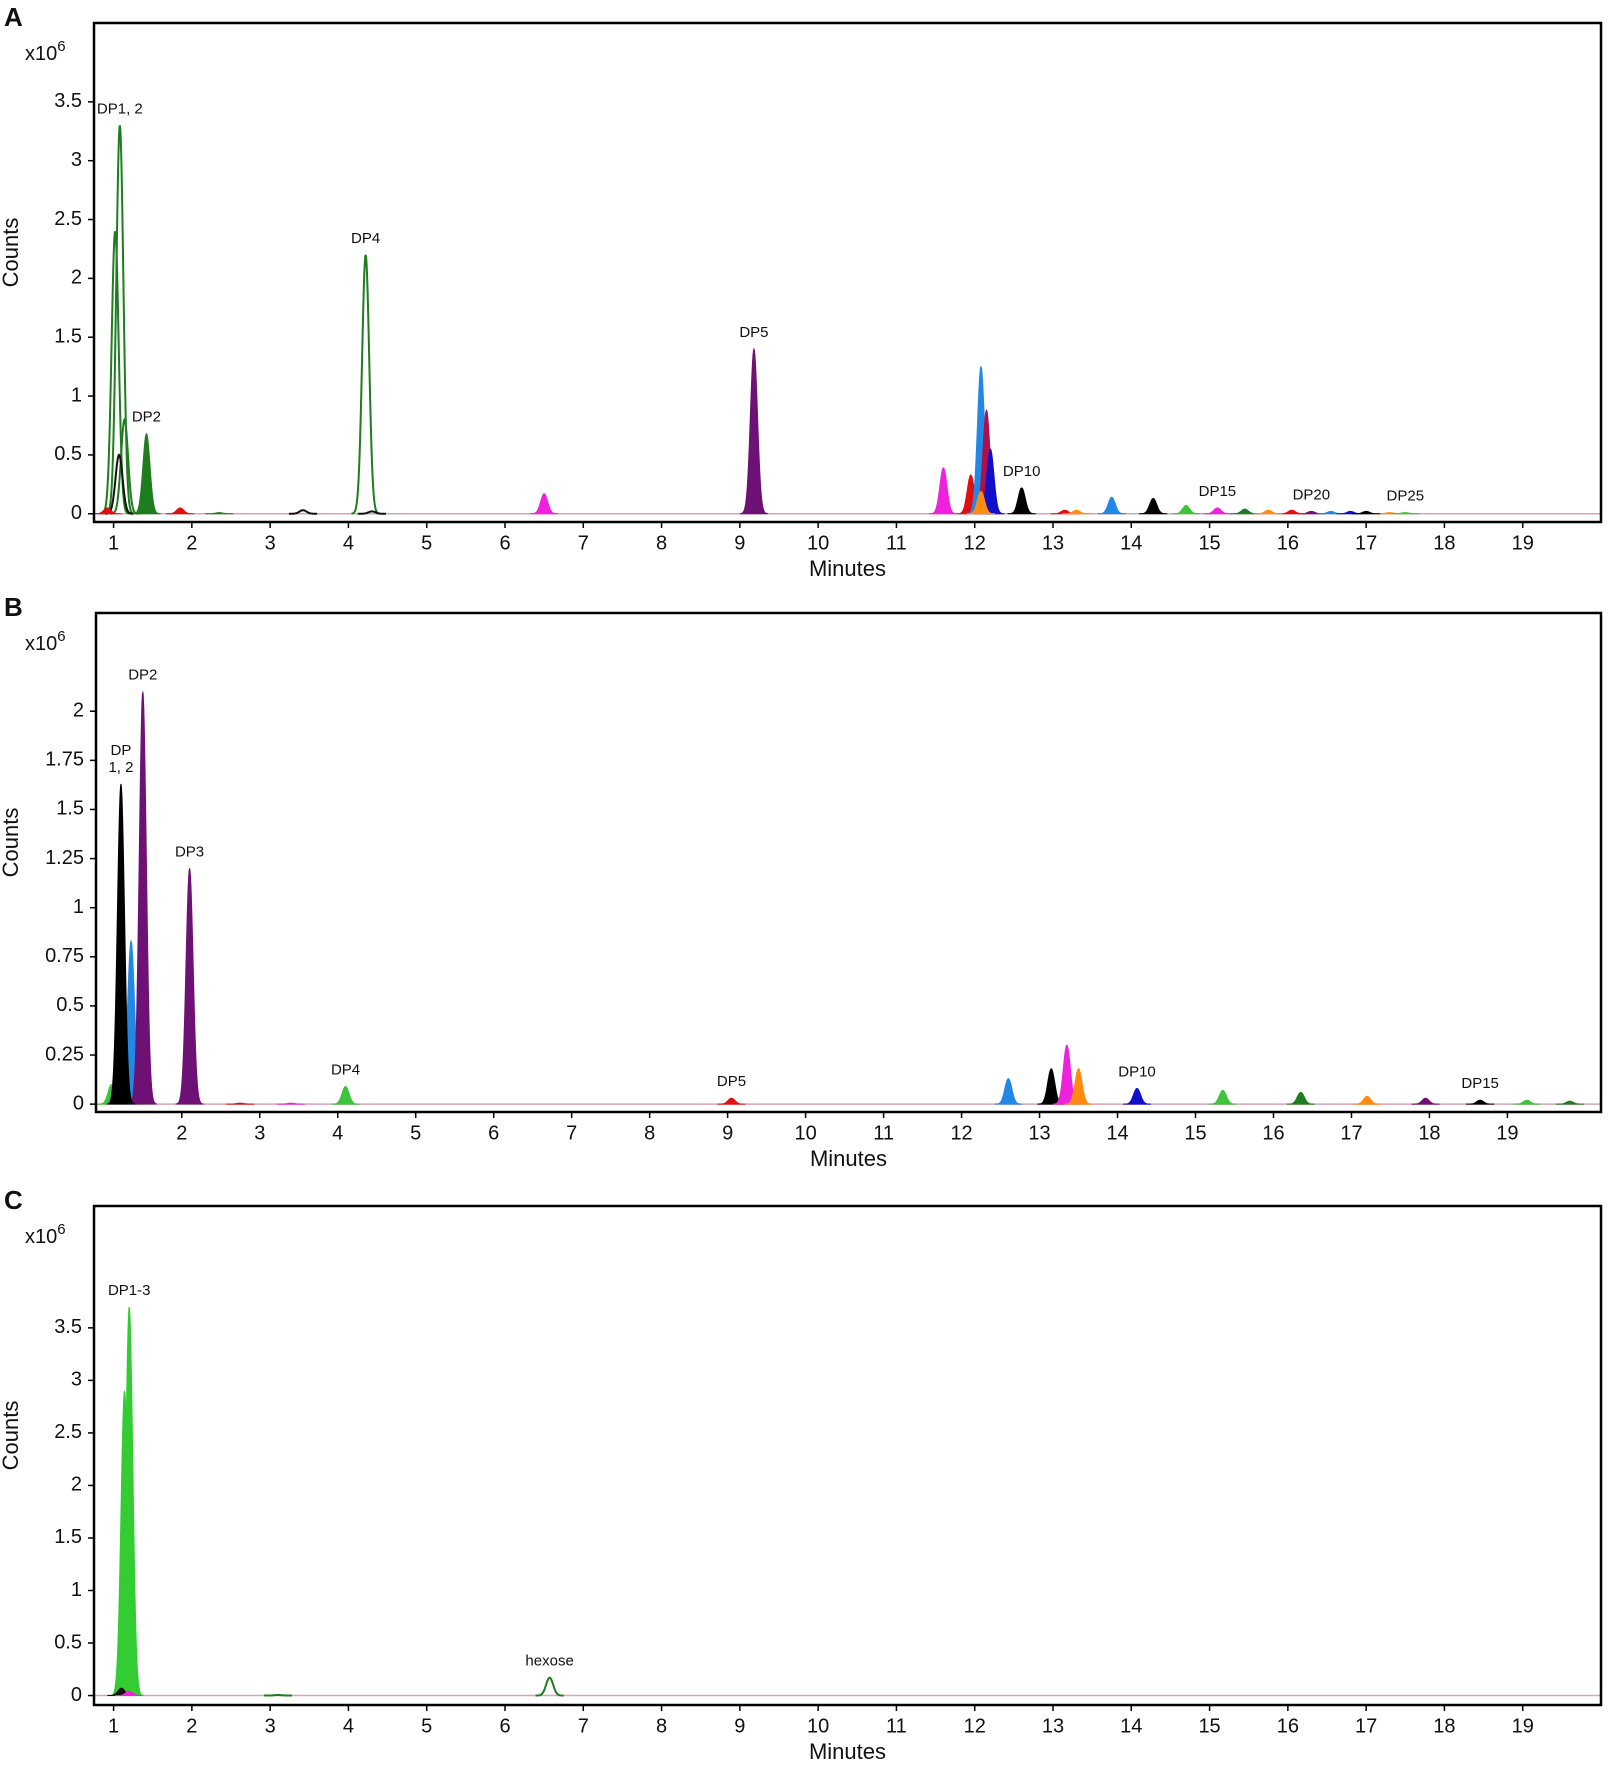 The width and height of the screenshot is (1609, 1772). I want to click on annotation: DP1-3, so click(129, 1290).